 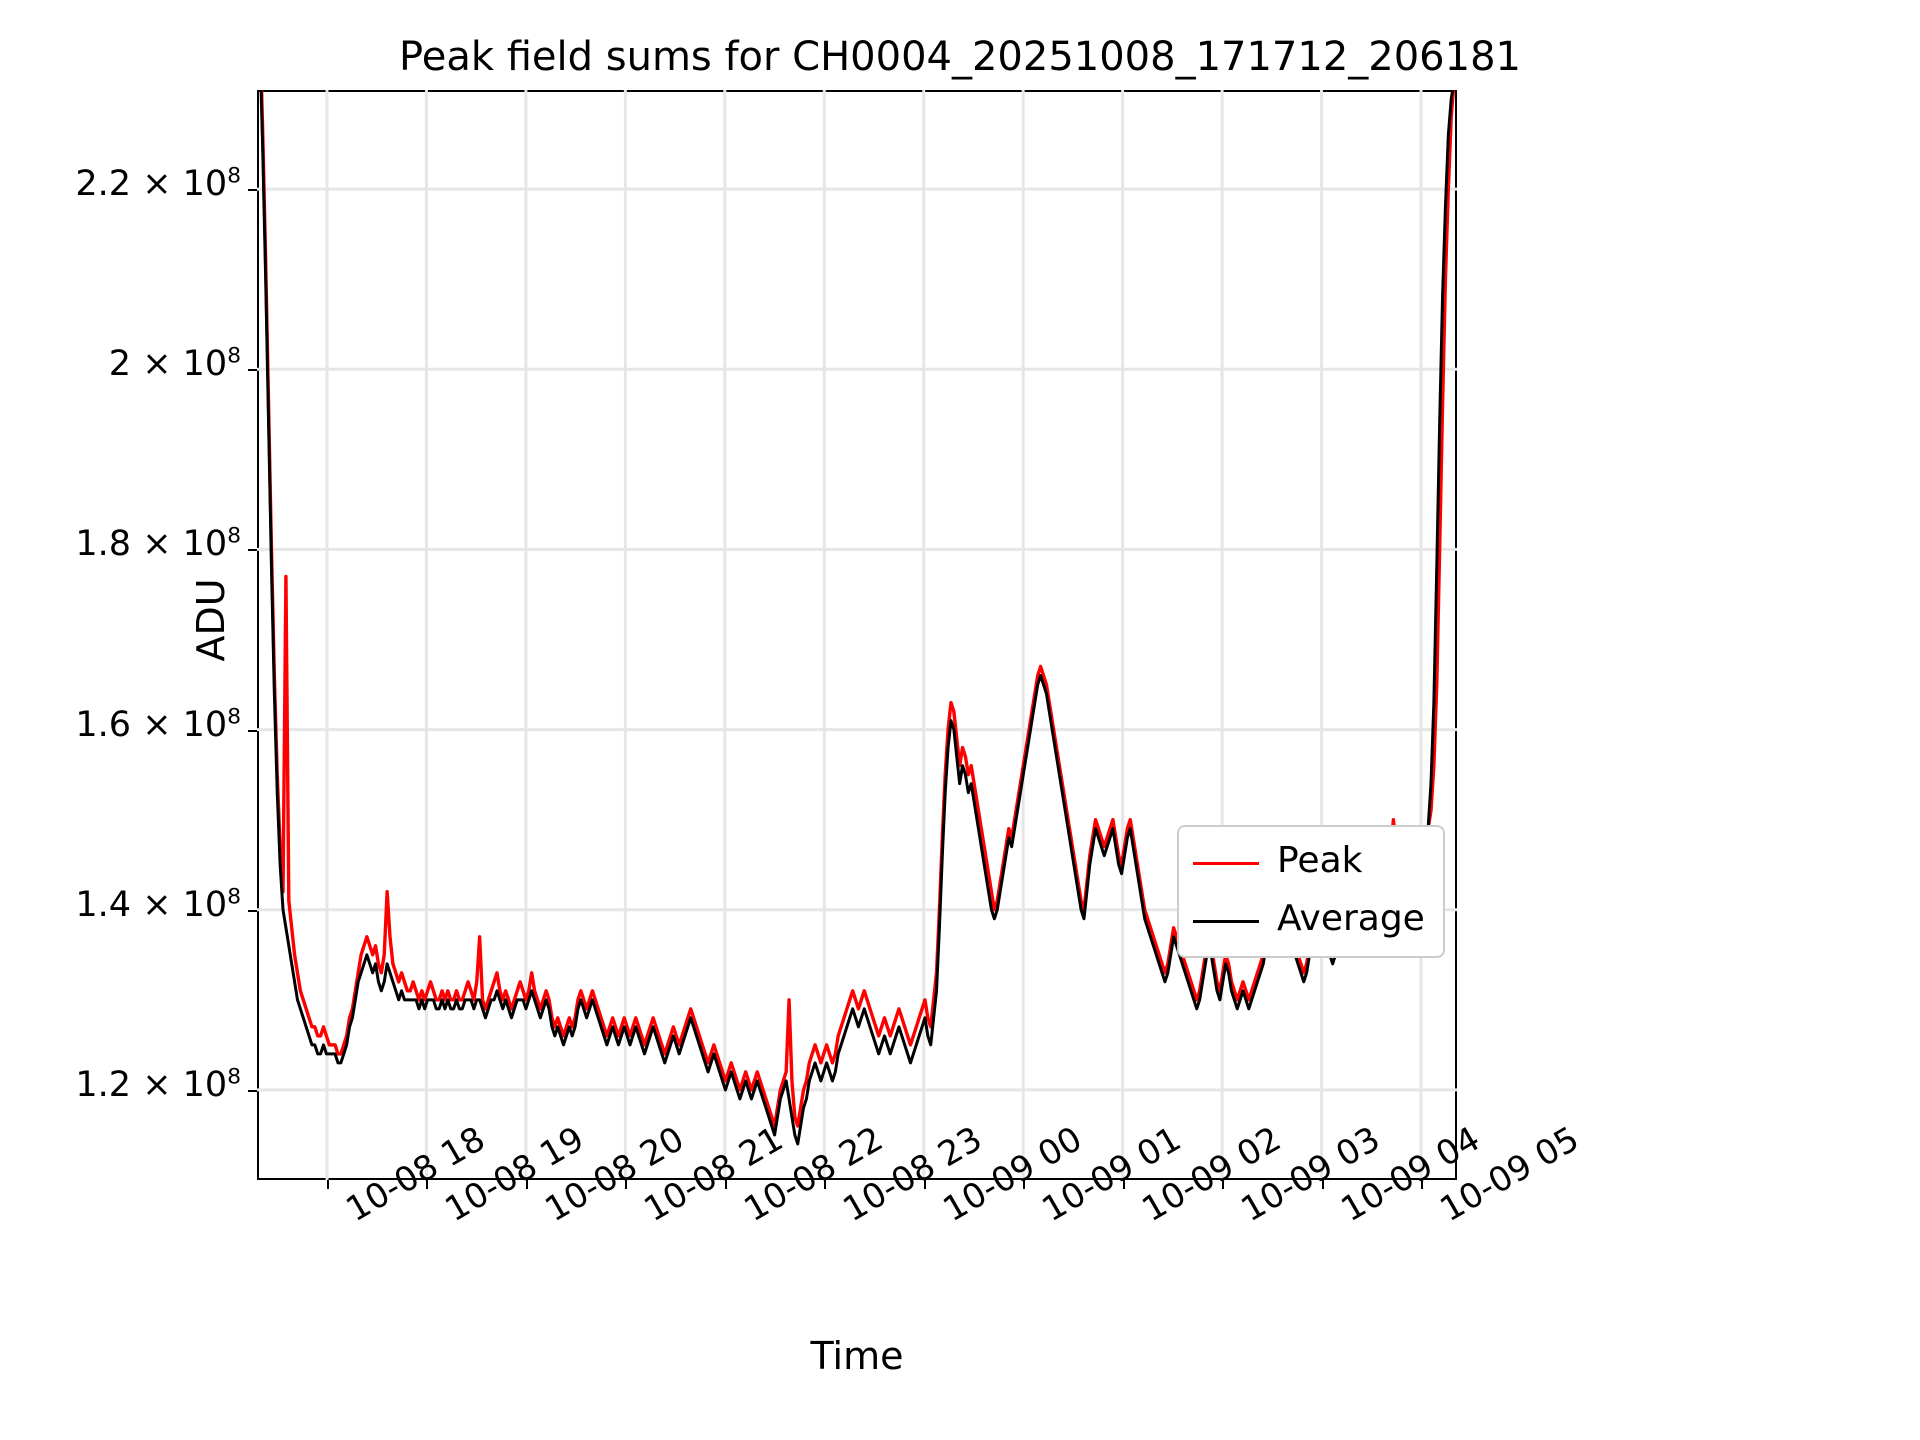 What do you see at coordinates (158, 904) in the screenshot?
I see `y-tick-label: 1.4 × 108` at bounding box center [158, 904].